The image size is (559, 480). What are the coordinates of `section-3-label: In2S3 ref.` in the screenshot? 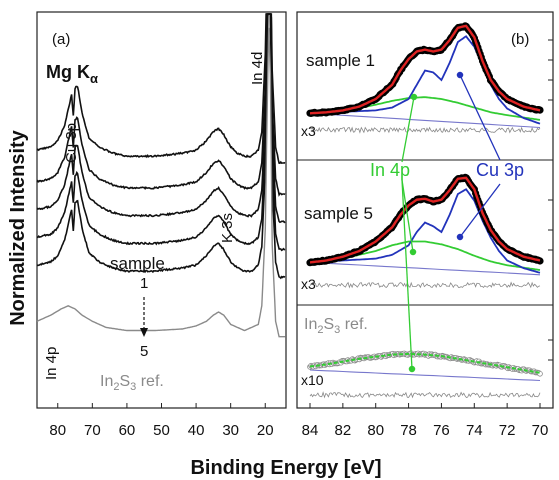 It's located at (336, 326).